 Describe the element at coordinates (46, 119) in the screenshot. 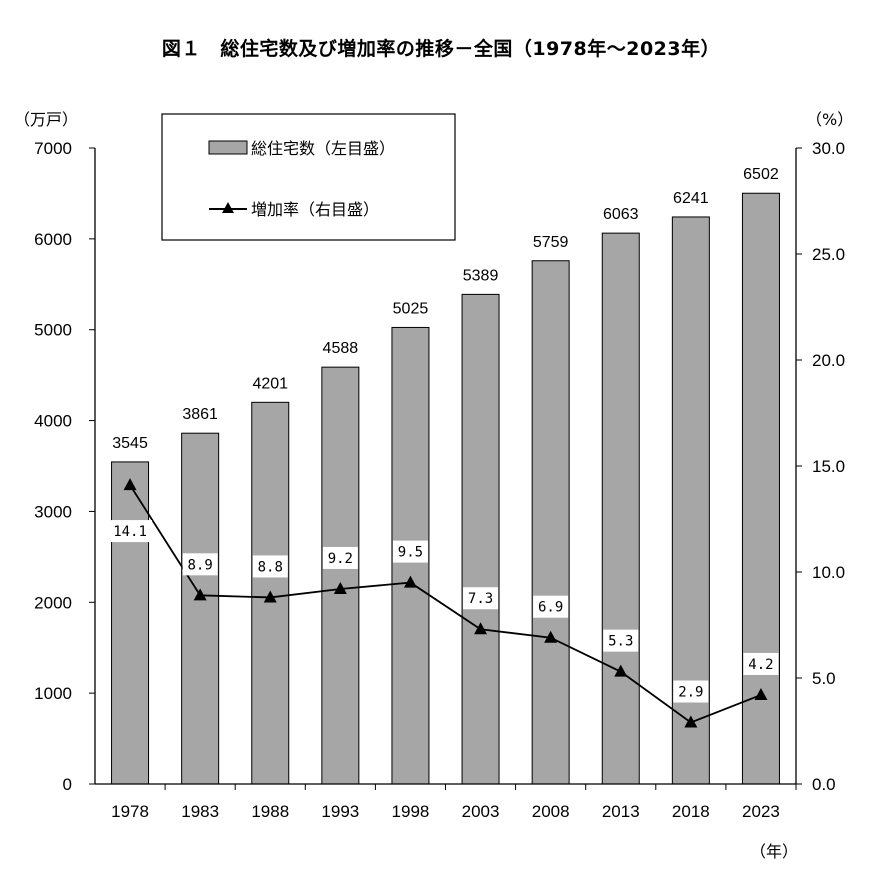

I see `left-axis-unit: （万戸）` at that location.